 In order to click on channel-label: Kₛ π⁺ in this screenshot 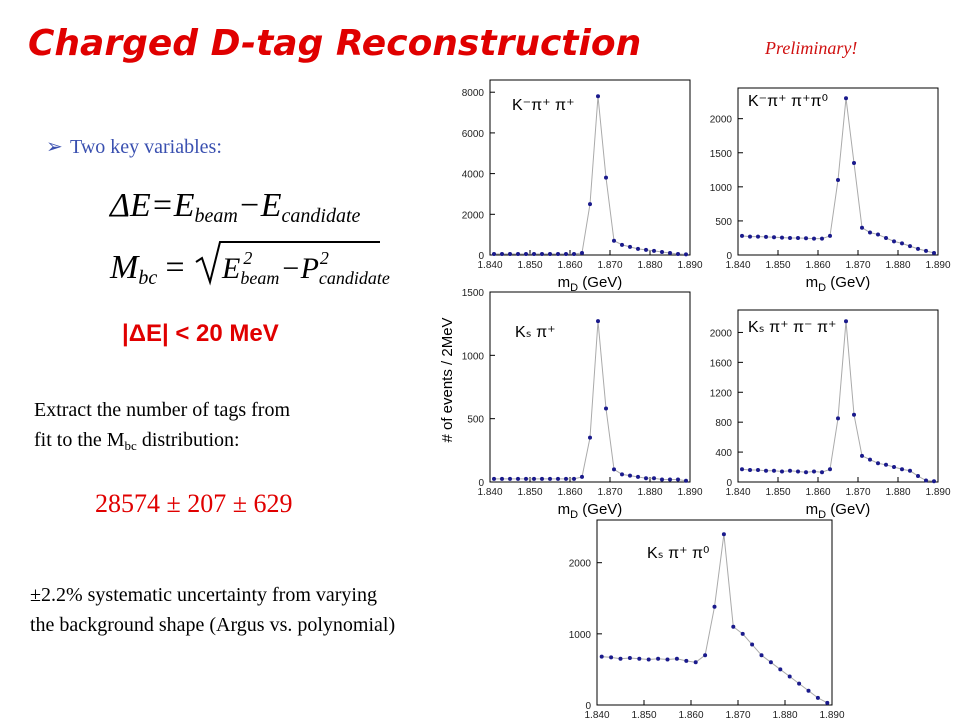, I will do `click(535, 332)`.